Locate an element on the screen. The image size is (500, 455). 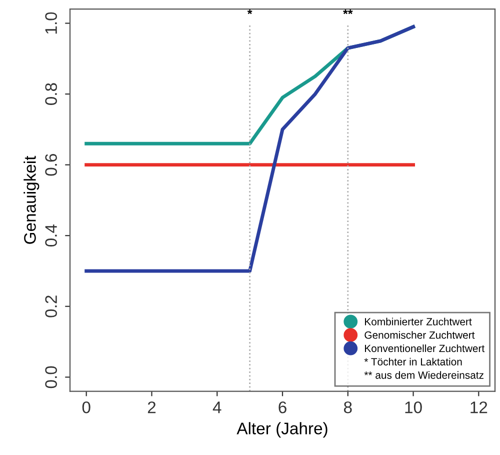
x-tick-label: 10 is located at coordinates (413, 407).